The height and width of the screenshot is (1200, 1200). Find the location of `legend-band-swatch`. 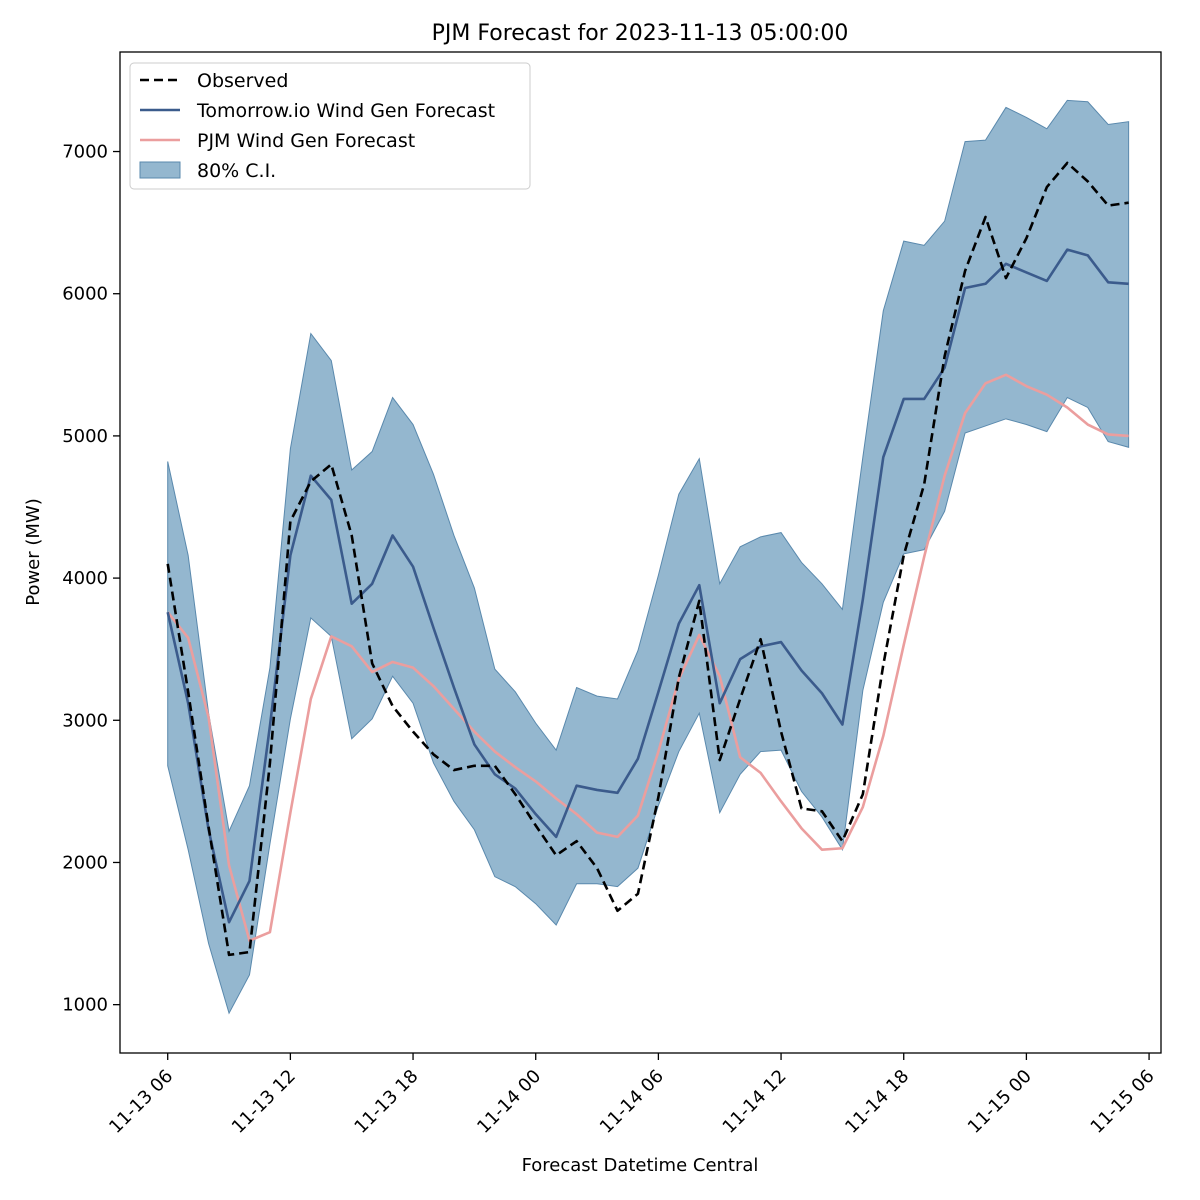

legend-band-swatch is located at coordinates (160, 170).